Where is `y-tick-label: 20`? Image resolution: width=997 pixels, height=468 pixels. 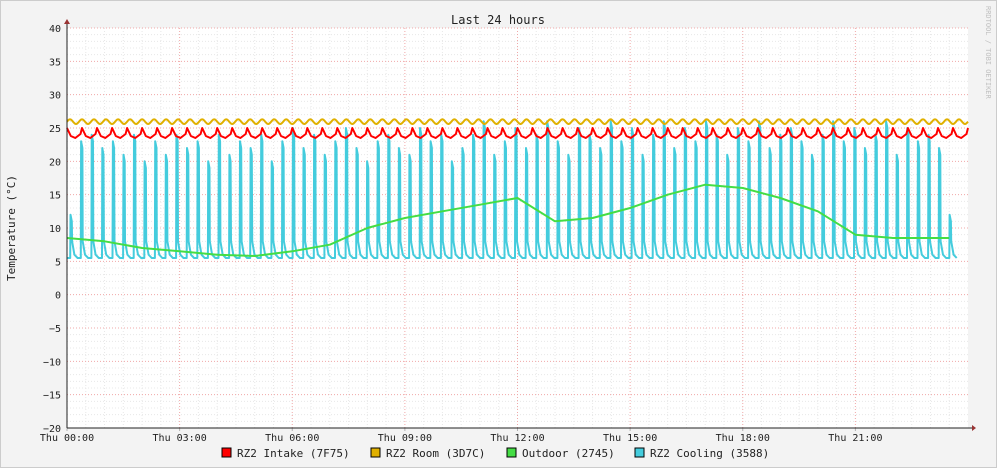 y-tick-label: 20 is located at coordinates (55, 162).